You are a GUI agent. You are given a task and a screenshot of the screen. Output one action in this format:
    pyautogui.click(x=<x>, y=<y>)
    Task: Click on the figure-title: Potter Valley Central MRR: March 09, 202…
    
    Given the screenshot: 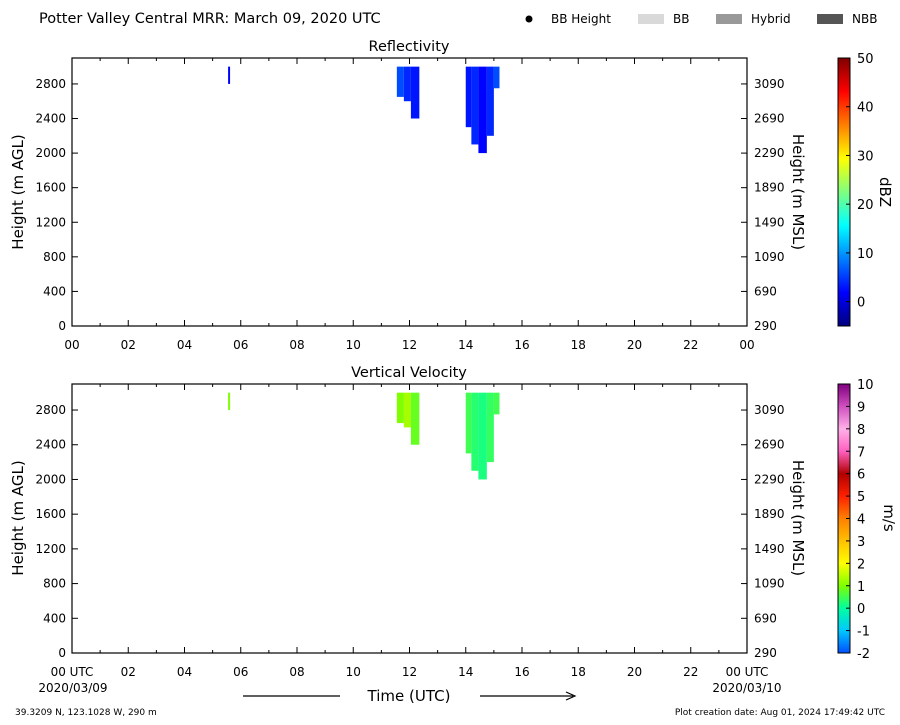 What is the action you would take?
    pyautogui.click(x=210, y=19)
    